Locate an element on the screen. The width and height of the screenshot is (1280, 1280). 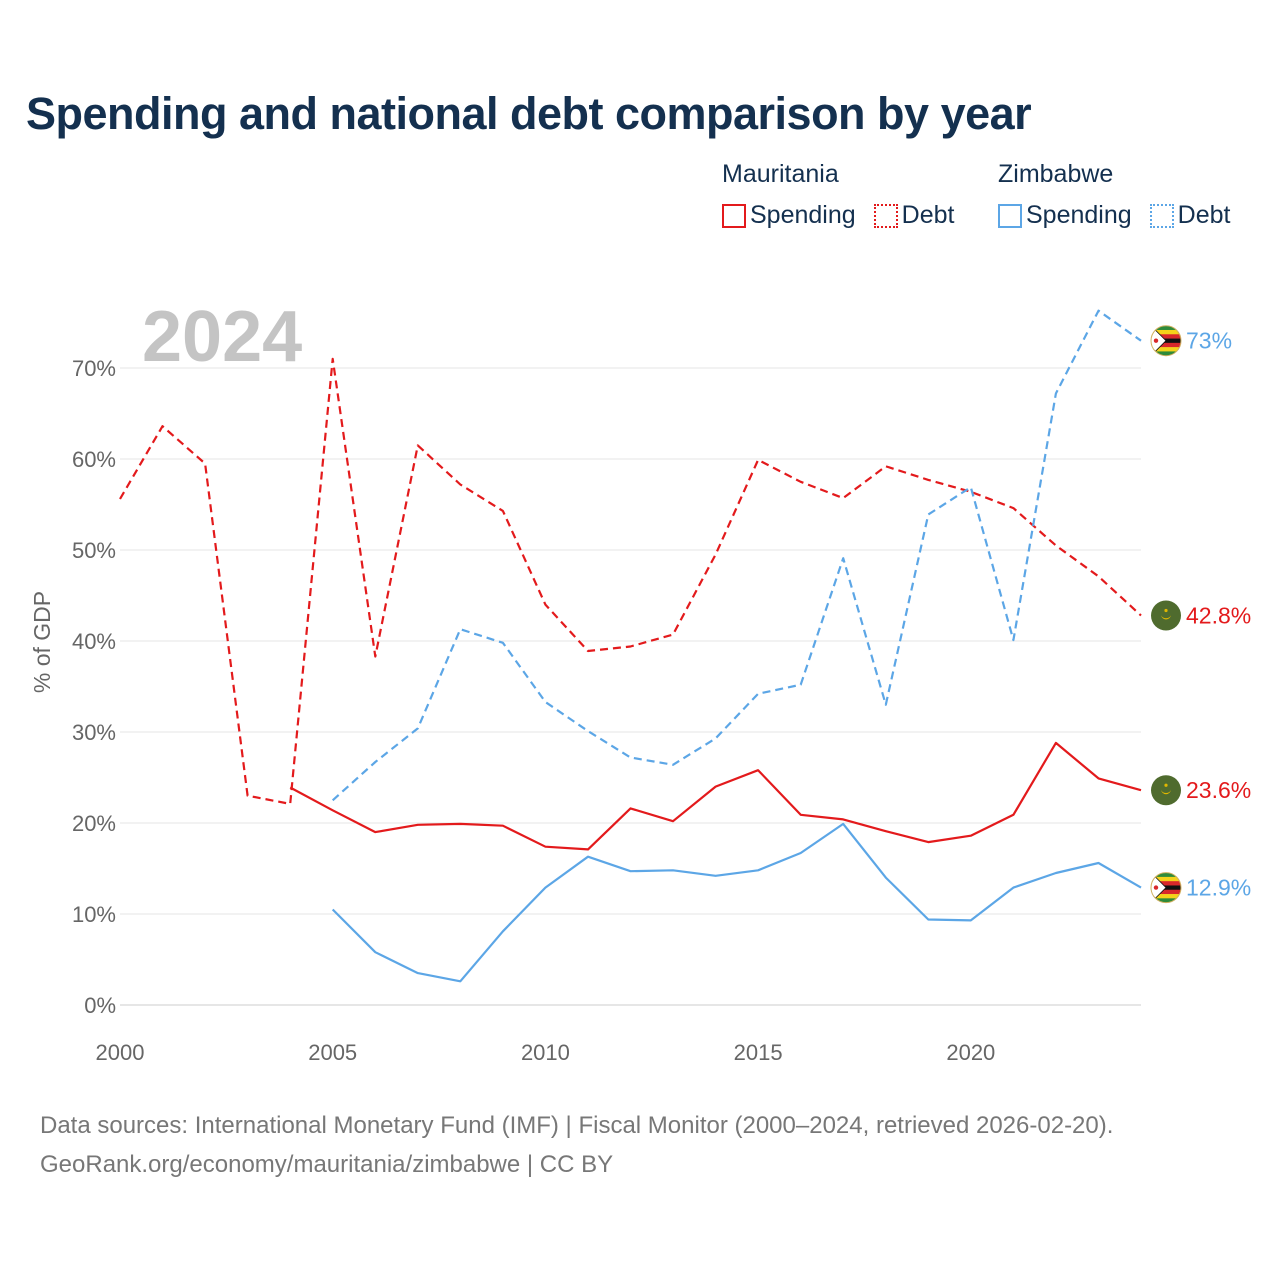
x-axis-ticks: 2000 2005 2010 2015 2020 is located at coordinates (546, 1052).